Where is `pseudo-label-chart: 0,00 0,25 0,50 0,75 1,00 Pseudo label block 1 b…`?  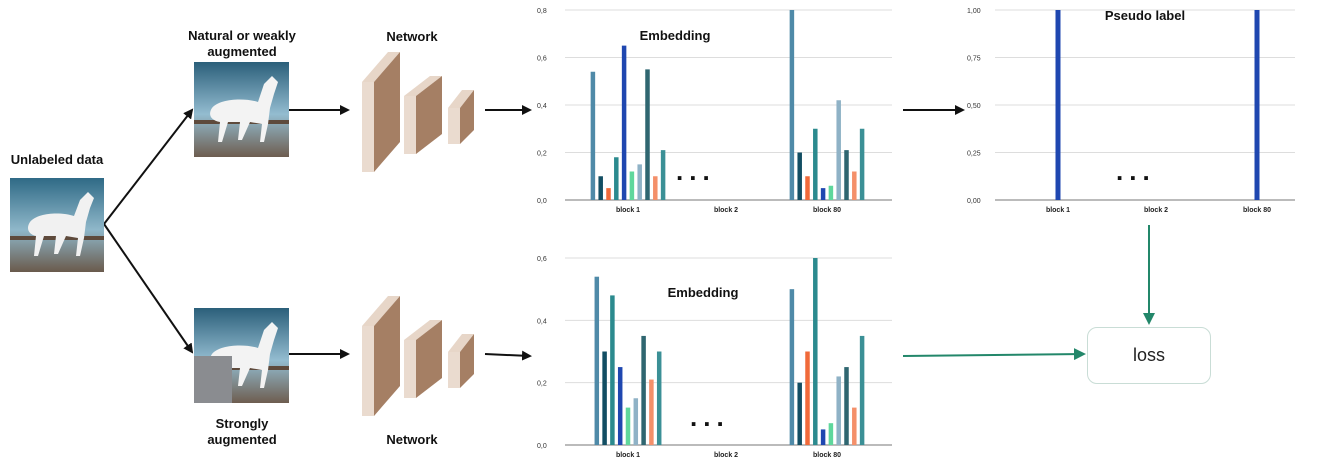
pseudo-label-chart: 0,00 0,25 0,50 0,75 1,00 Pseudo label block 1 b… is located at coordinates (1131, 111).